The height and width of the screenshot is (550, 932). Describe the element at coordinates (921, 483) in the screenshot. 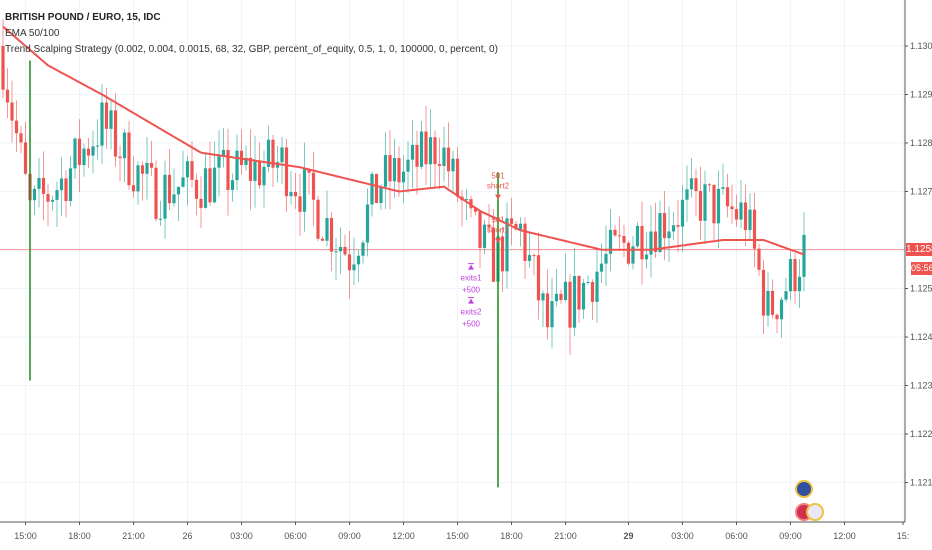

I see `price-tick-label: 1.1210` at that location.